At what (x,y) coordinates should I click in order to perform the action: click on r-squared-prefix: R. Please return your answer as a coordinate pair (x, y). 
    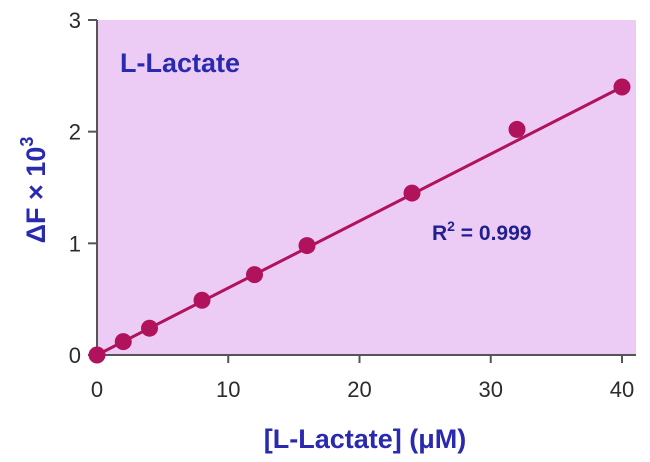
    Looking at the image, I should click on (439, 233).